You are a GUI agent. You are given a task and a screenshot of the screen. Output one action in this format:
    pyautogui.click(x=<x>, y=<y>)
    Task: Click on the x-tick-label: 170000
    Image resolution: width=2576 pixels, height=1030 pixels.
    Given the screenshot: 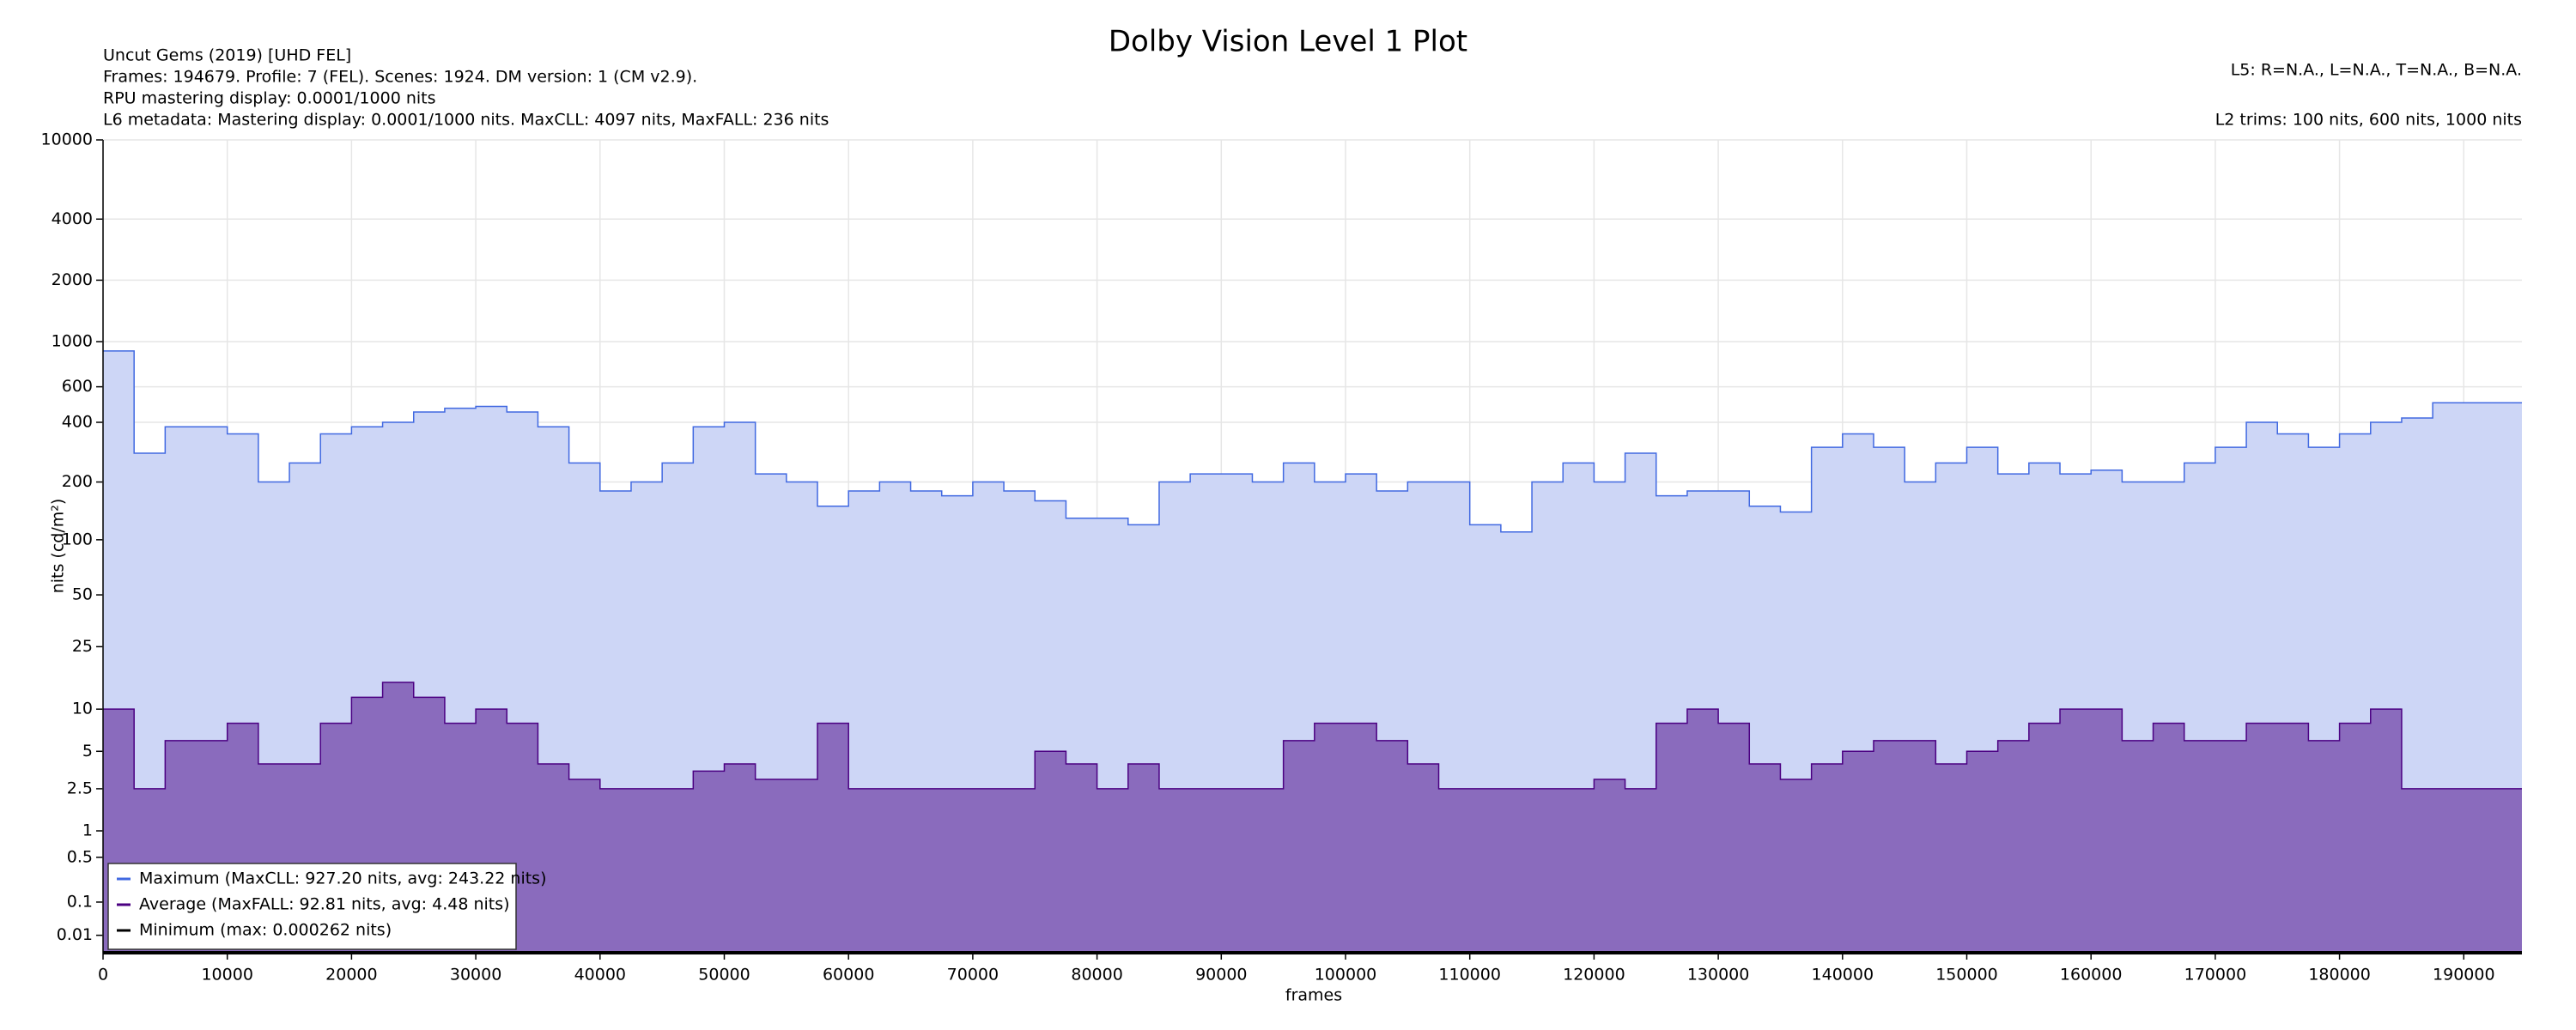 What is the action you would take?
    pyautogui.click(x=2215, y=975)
    